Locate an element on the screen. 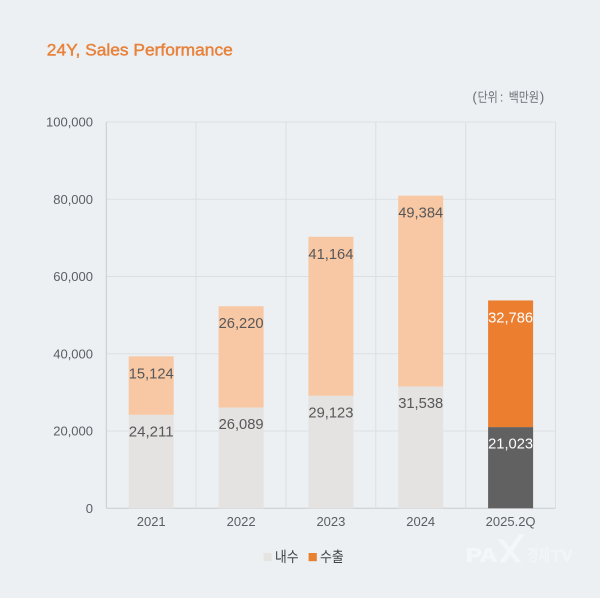  svg-text: 2022 is located at coordinates (241, 521).